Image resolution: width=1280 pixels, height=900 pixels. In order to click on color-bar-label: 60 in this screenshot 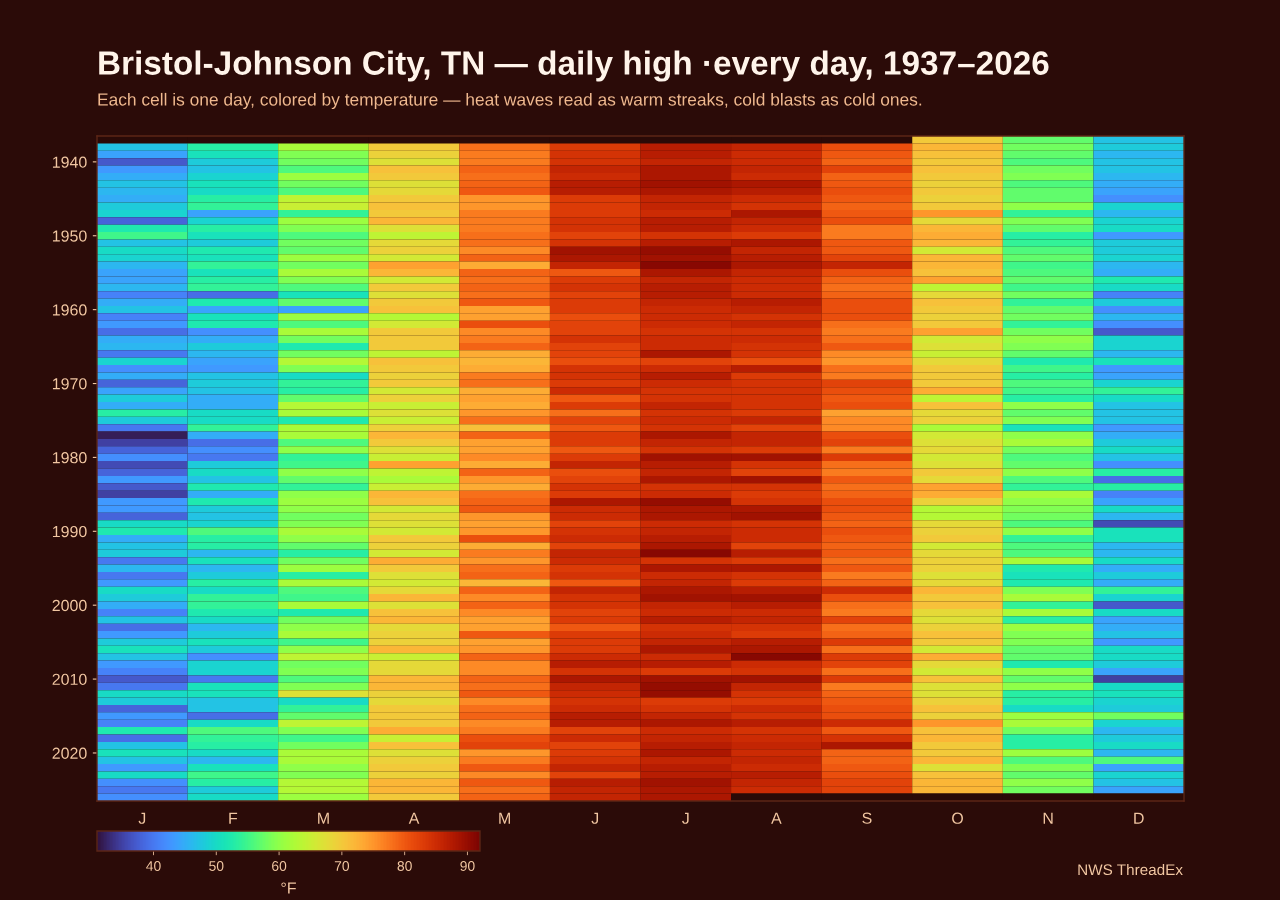, I will do `click(279, 866)`.